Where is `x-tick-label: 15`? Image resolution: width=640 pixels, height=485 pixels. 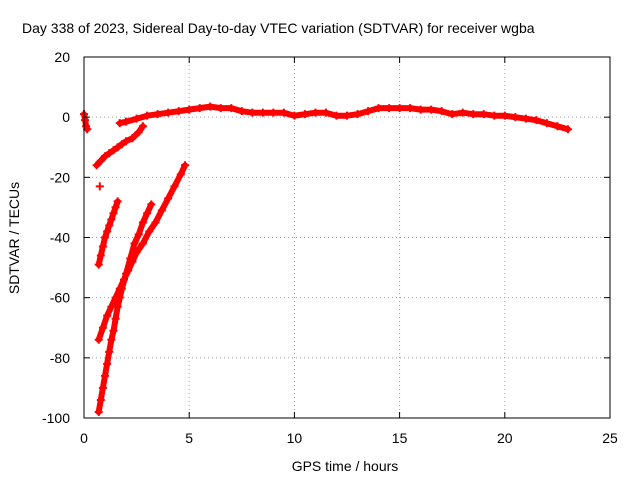
x-tick-label: 15 is located at coordinates (400, 438).